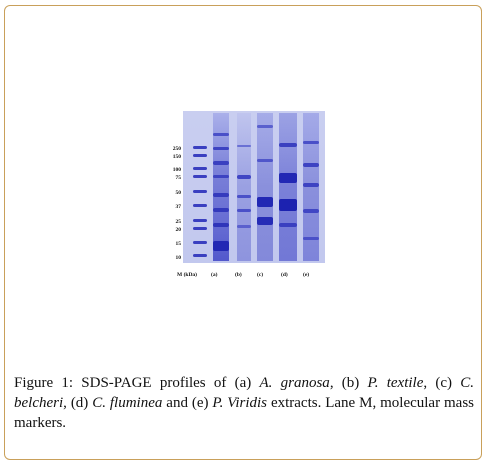 The image size is (489, 469). Describe the element at coordinates (178, 258) in the screenshot. I see `mw-label-10: 10` at that location.